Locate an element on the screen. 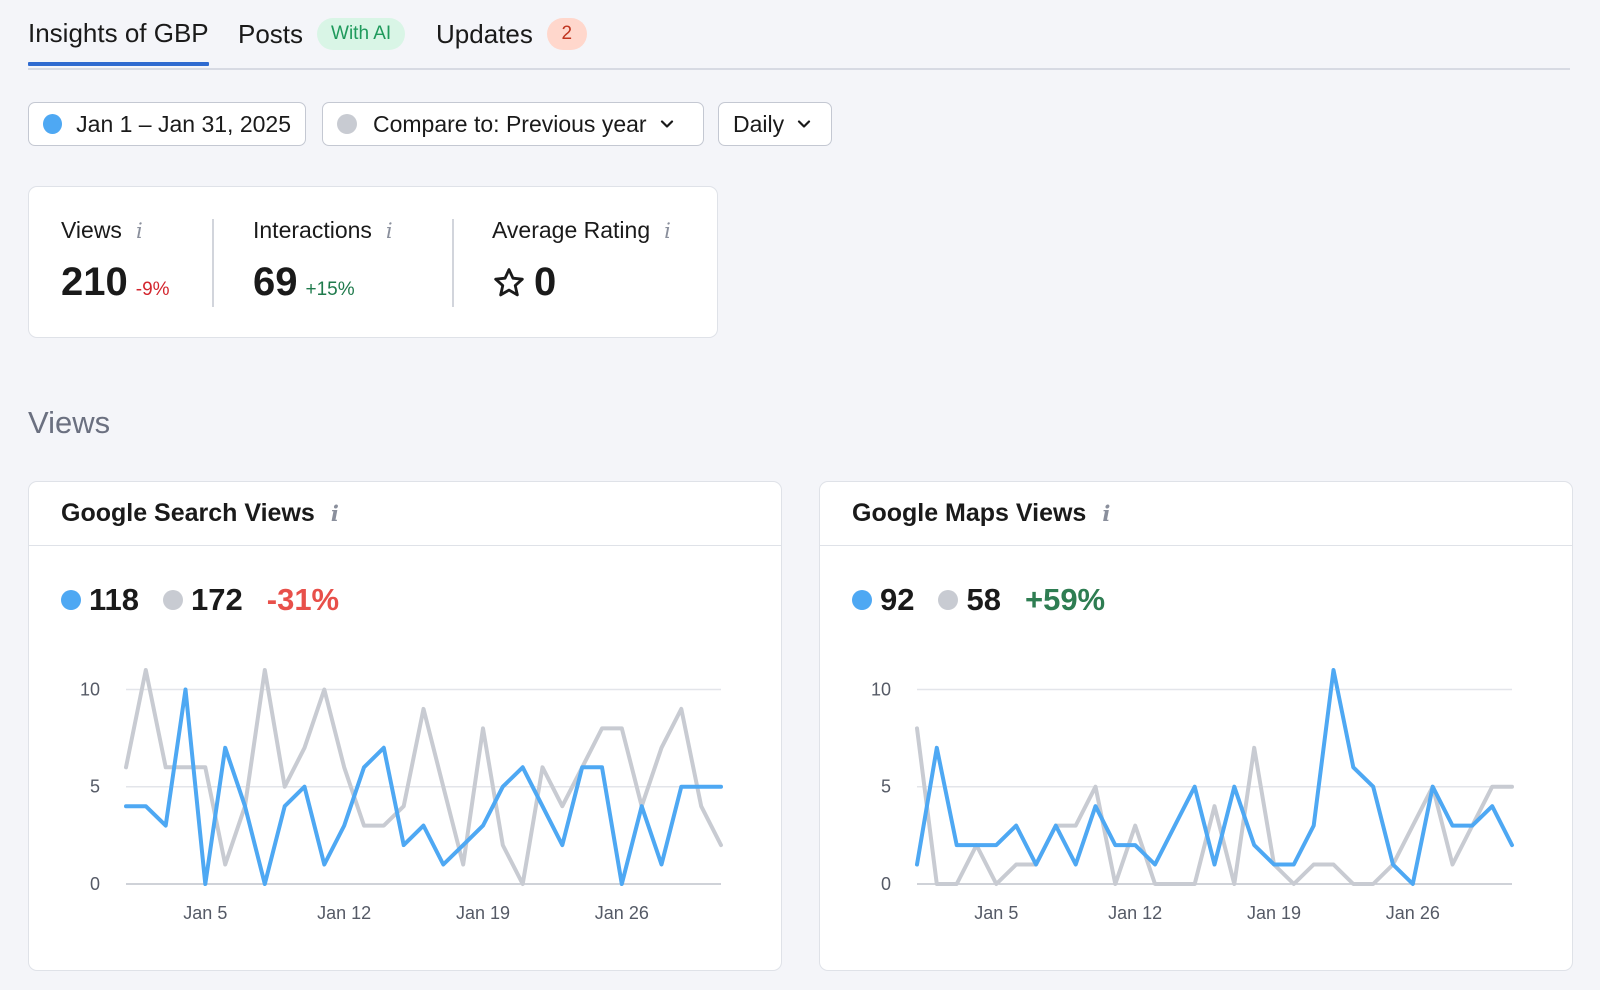 The height and width of the screenshot is (990, 1600). compare-dropdown: Compare to: Previous year is located at coordinates (513, 124).